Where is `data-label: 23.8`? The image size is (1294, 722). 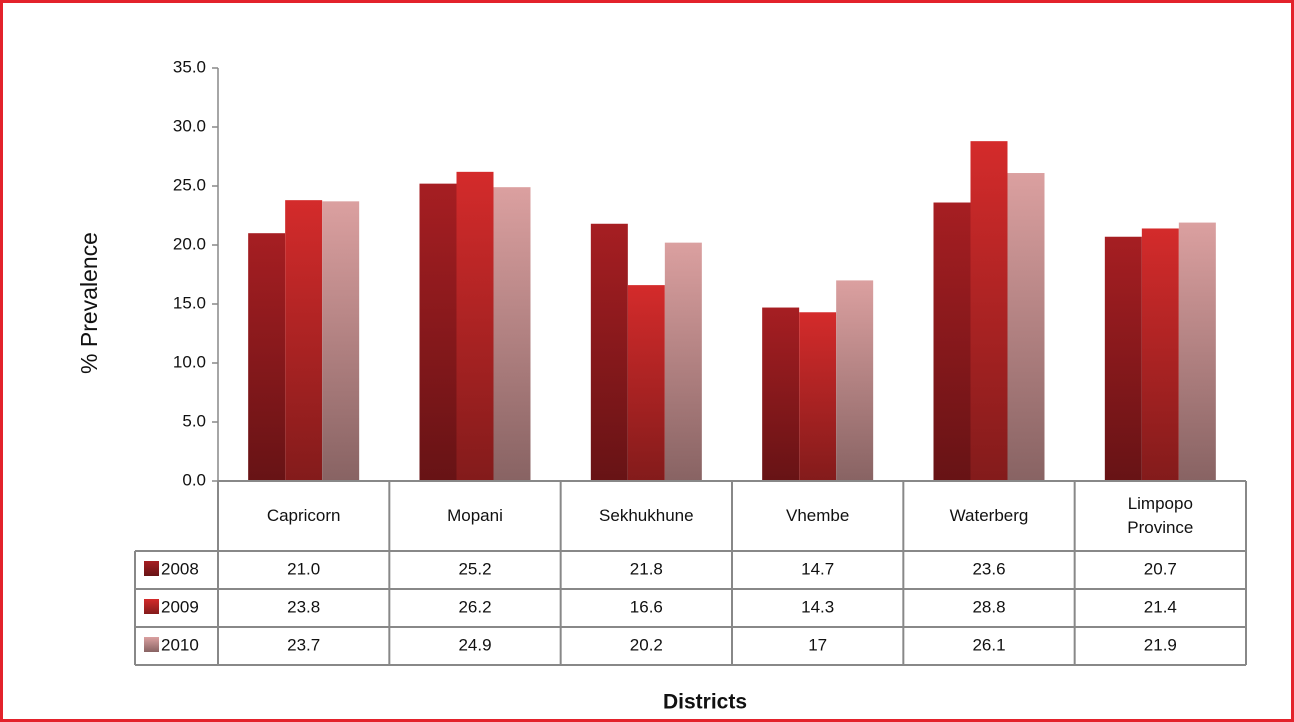 data-label: 23.8 is located at coordinates (303, 606).